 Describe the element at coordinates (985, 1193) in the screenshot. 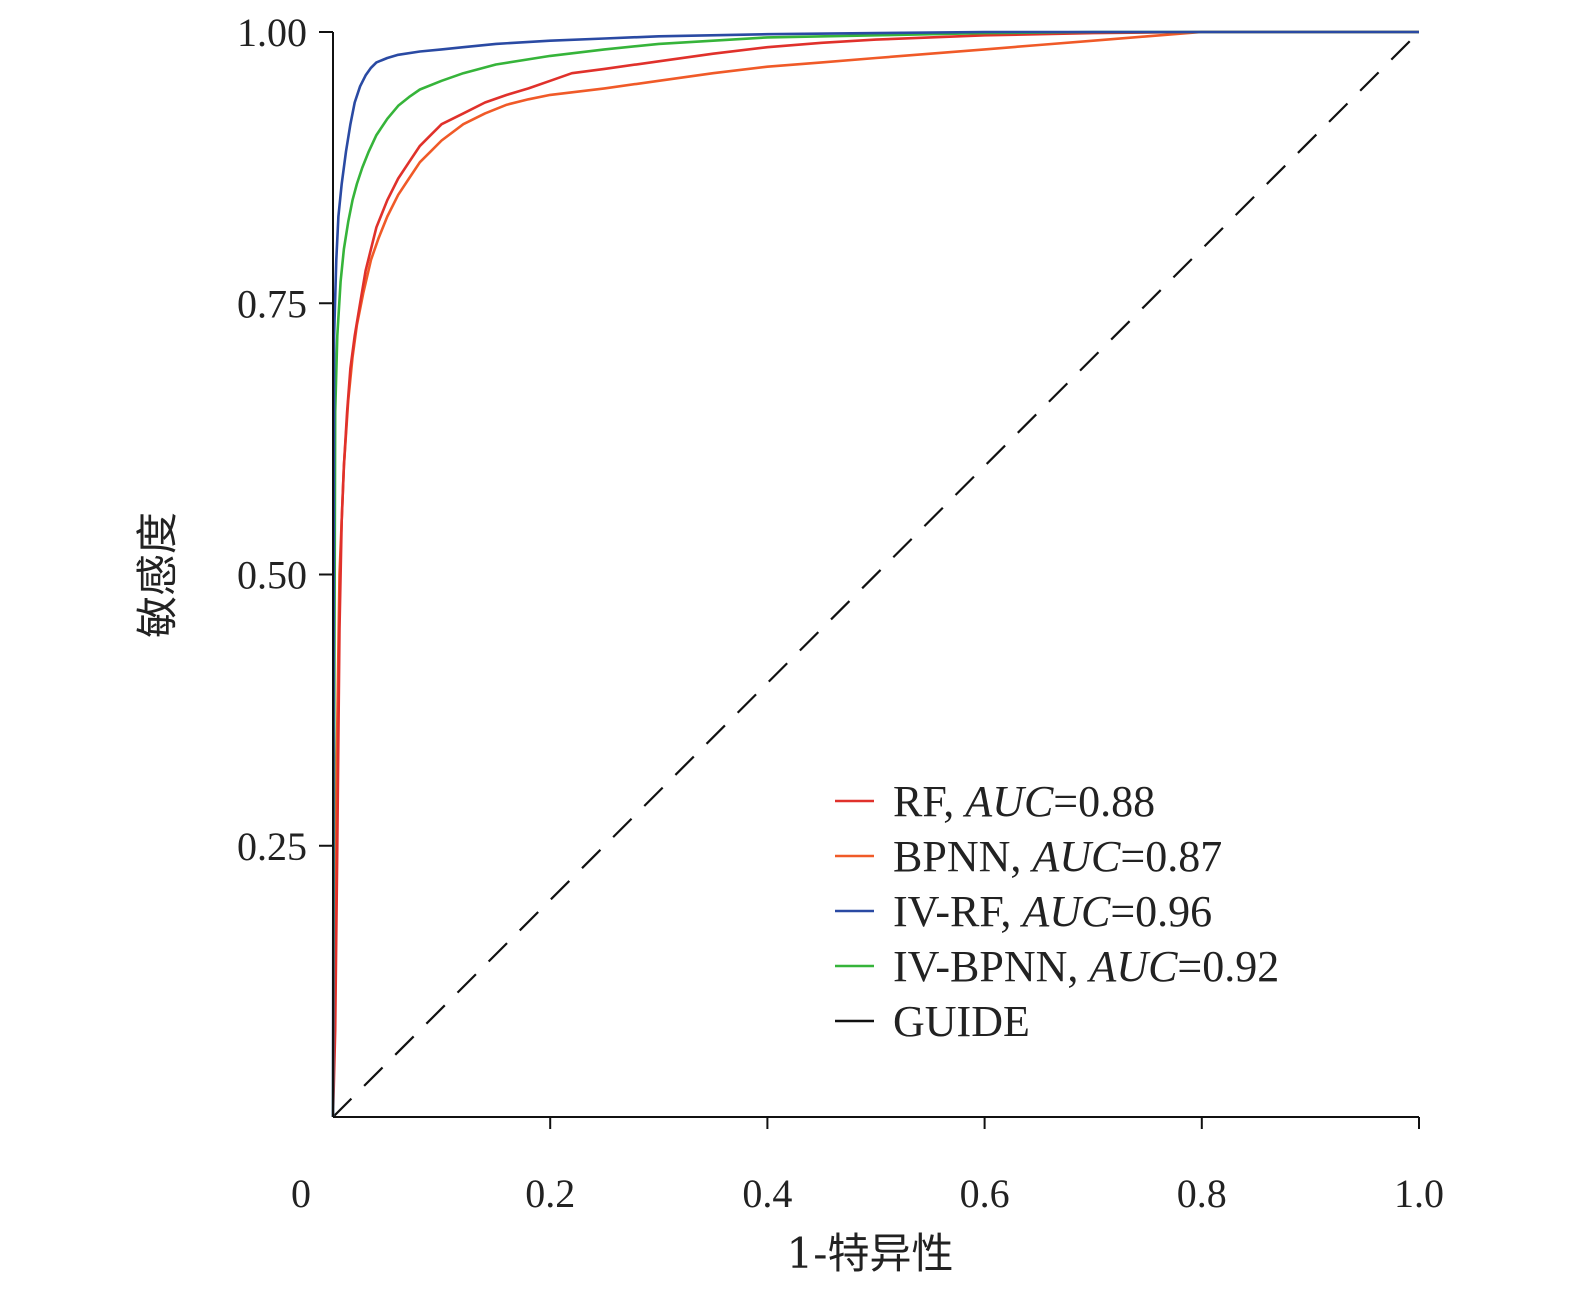

I see `x-tick-label: 0.6` at that location.